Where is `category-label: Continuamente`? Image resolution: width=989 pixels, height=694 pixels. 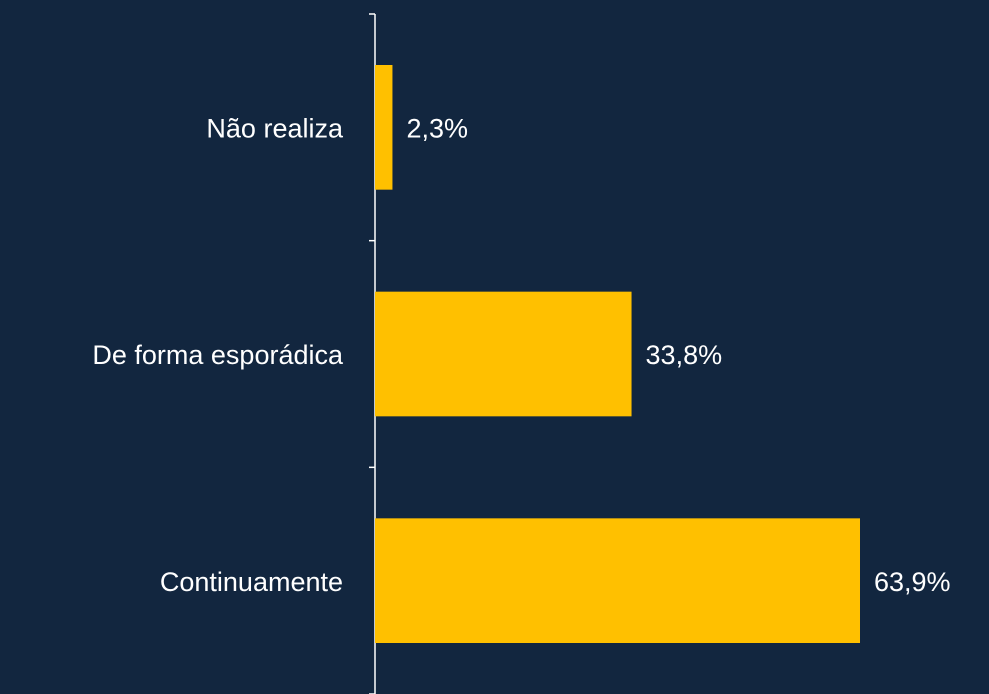 category-label: Continuamente is located at coordinates (251, 582).